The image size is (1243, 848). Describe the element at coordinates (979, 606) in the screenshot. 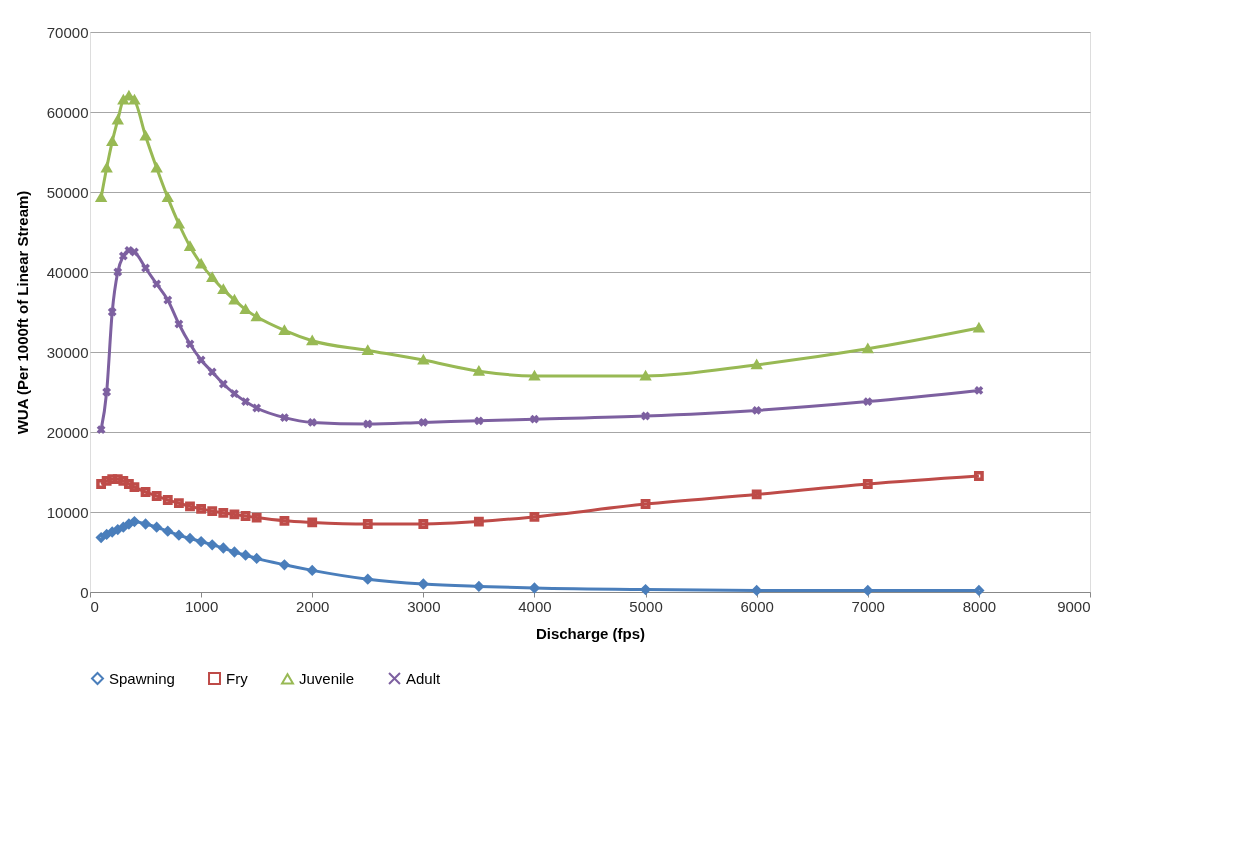

I see `x-tick-label: 8000` at that location.